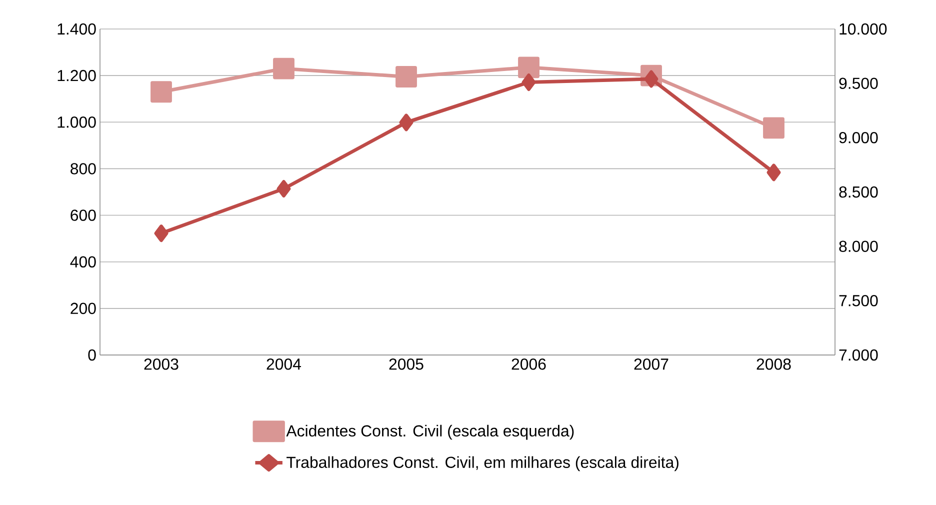 This screenshot has height=505, width=936. I want to click on y2-tick-label: 9.000, so click(858, 138).